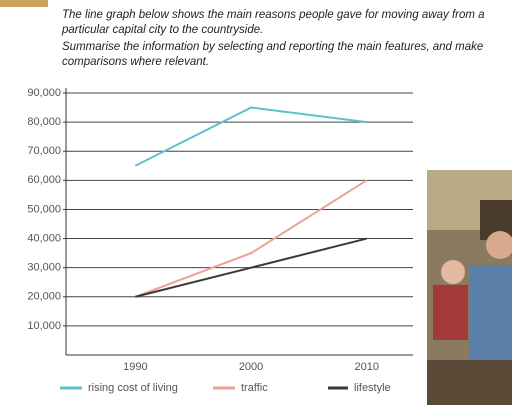  Describe the element at coordinates (251, 367) in the screenshot. I see `x-tick-label: 2000` at that location.